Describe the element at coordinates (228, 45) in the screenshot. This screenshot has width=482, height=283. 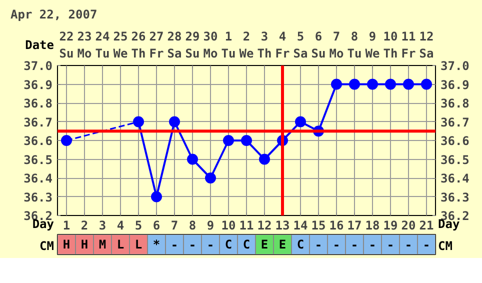
I see `x2-tick-label: 1 Tu` at that location.